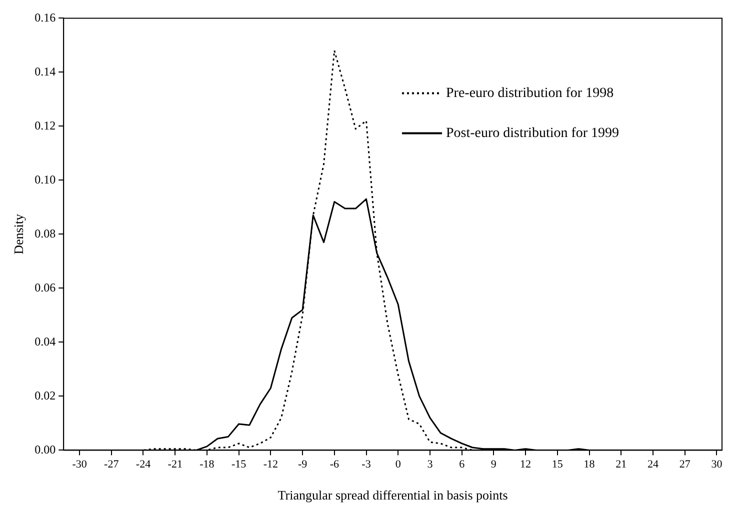 Image resolution: width=736 pixels, height=517 pixels. I want to click on y-tick-label: 0.10, so click(45, 179).